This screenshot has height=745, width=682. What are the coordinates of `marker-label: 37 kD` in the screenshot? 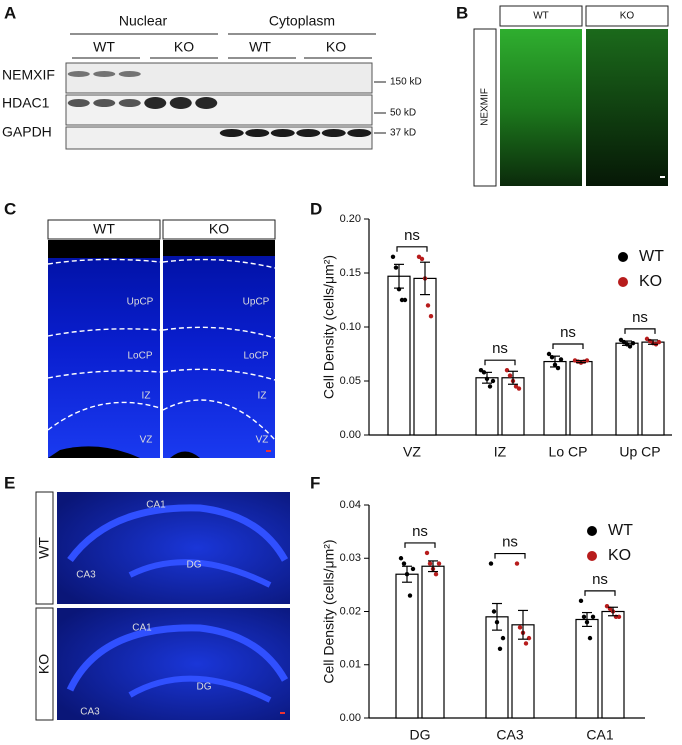 It's located at (403, 133).